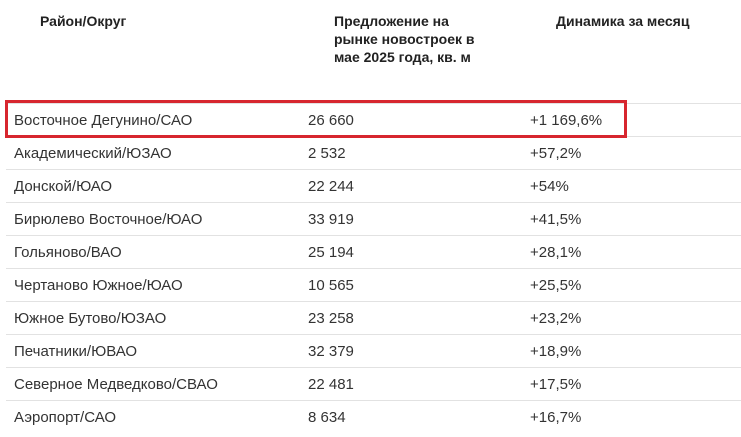 The image size is (741, 437). Describe the element at coordinates (556, 153) in the screenshot. I see `cell-dynamics: +57,2%` at that location.